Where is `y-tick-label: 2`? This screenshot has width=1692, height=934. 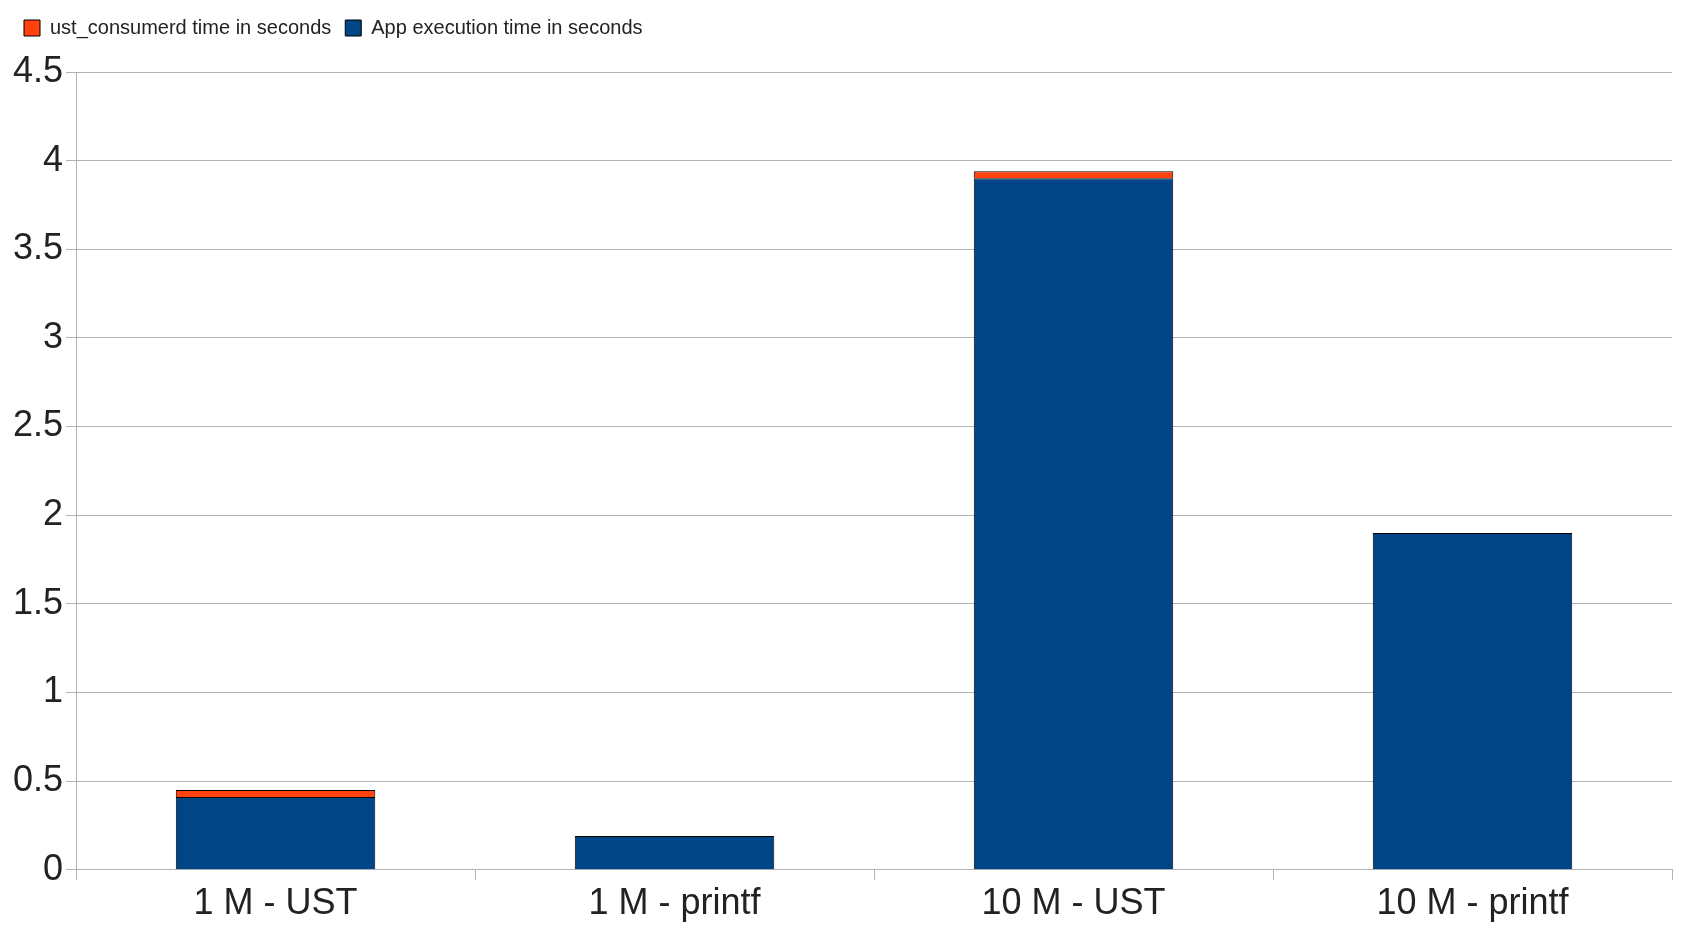 y-tick-label: 2 is located at coordinates (53, 513).